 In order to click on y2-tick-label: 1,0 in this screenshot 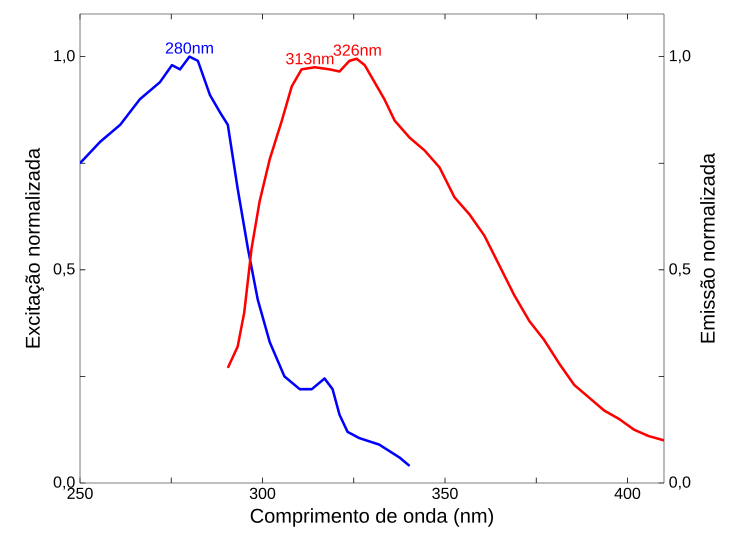, I will do `click(680, 57)`.